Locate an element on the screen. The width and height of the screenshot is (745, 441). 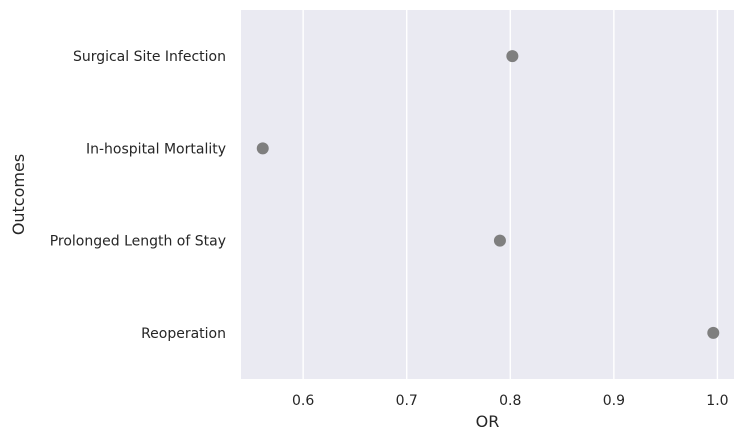
y-axis-label: Outcomes is located at coordinates (18, 194).